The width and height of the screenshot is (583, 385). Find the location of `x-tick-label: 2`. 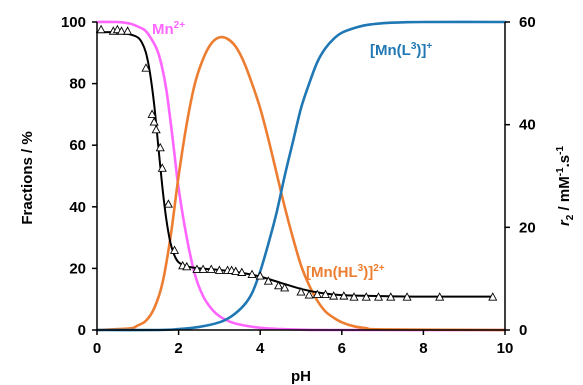

x-tick-label: 2 is located at coordinates (178, 348).